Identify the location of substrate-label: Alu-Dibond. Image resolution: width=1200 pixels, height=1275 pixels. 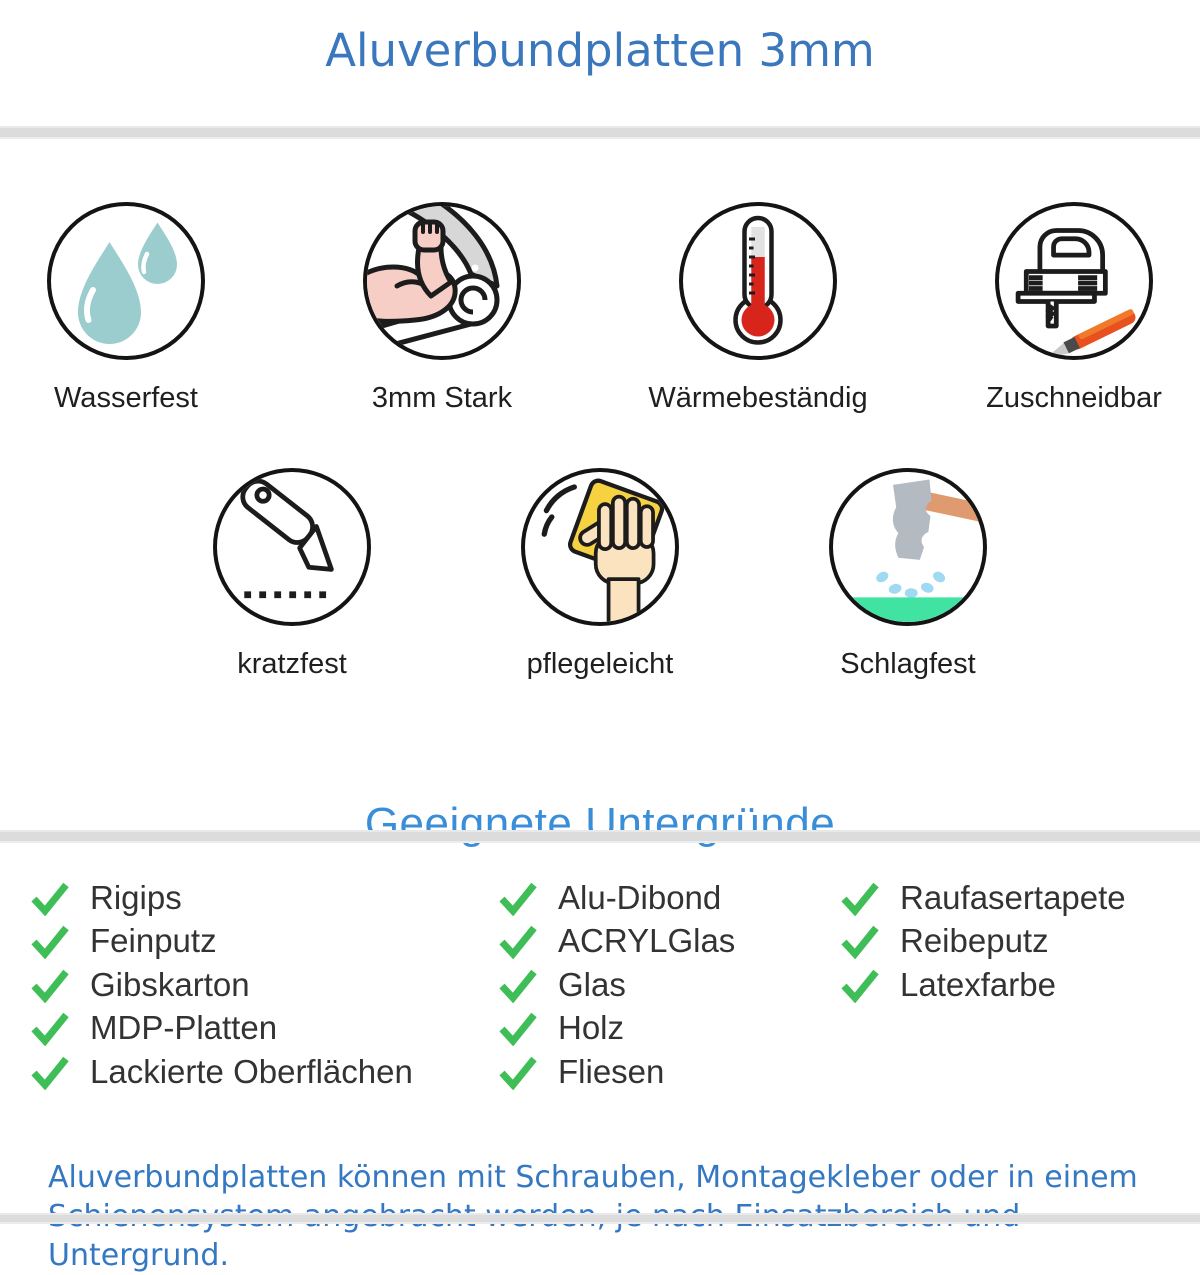
(640, 897).